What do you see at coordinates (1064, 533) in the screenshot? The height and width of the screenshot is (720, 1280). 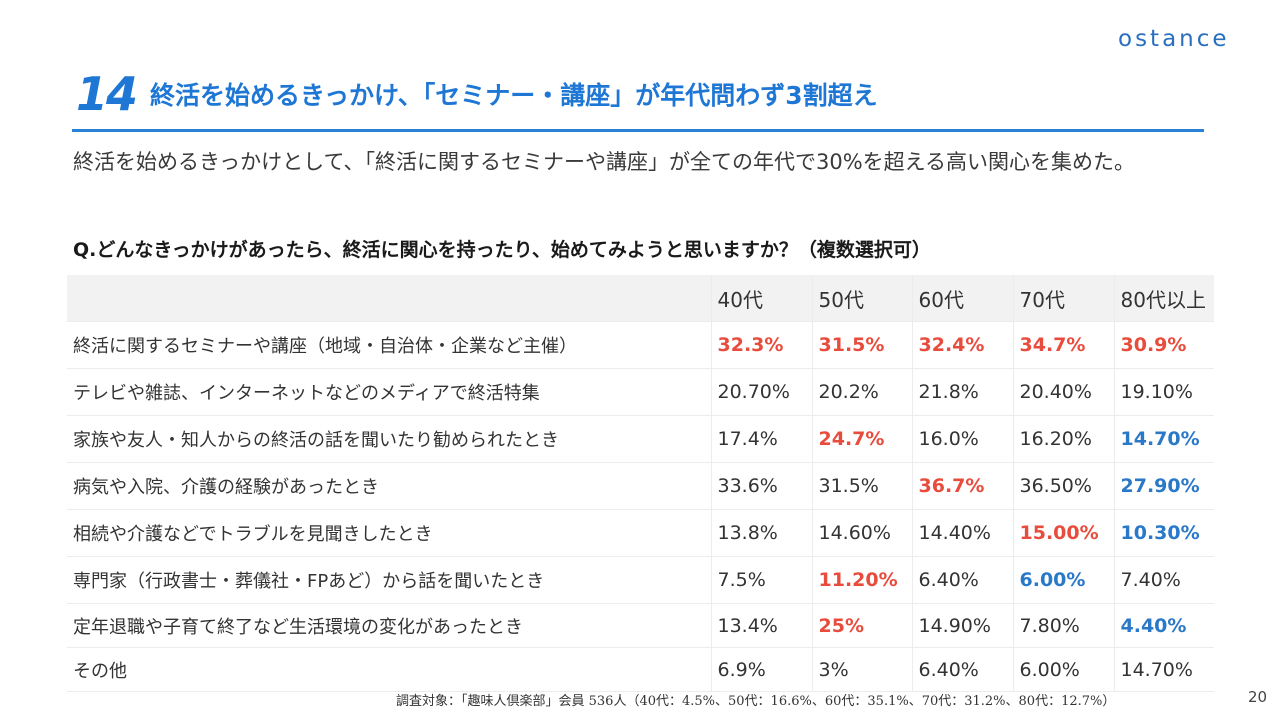 I see `percent-cell: 15.00%` at bounding box center [1064, 533].